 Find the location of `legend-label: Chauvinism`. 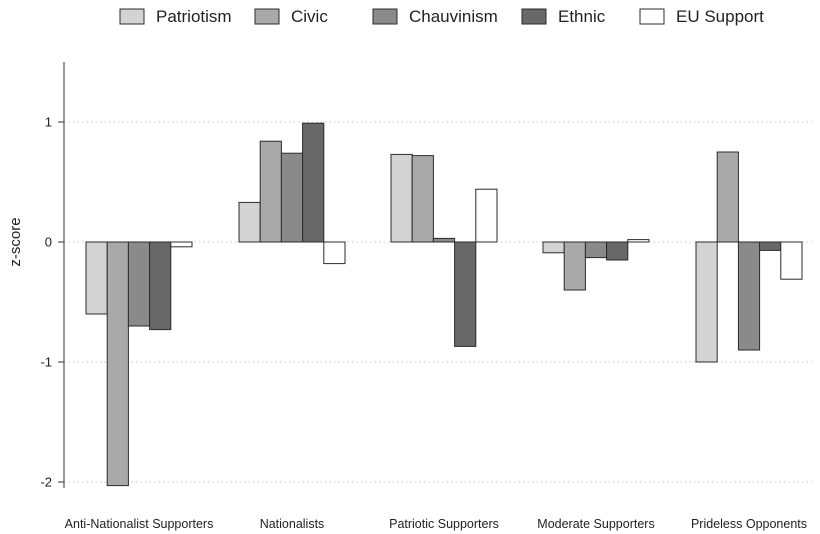

legend-label: Chauvinism is located at coordinates (453, 16).